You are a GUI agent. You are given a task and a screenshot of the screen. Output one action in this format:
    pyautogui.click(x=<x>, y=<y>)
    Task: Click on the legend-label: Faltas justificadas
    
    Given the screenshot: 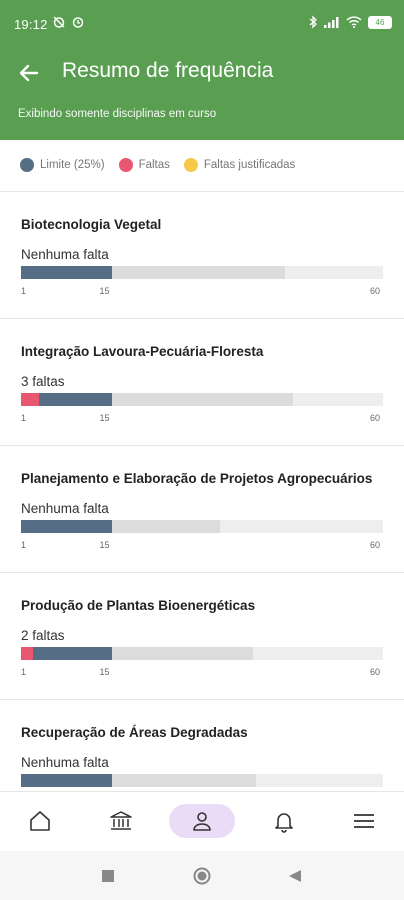 What is the action you would take?
    pyautogui.click(x=249, y=165)
    